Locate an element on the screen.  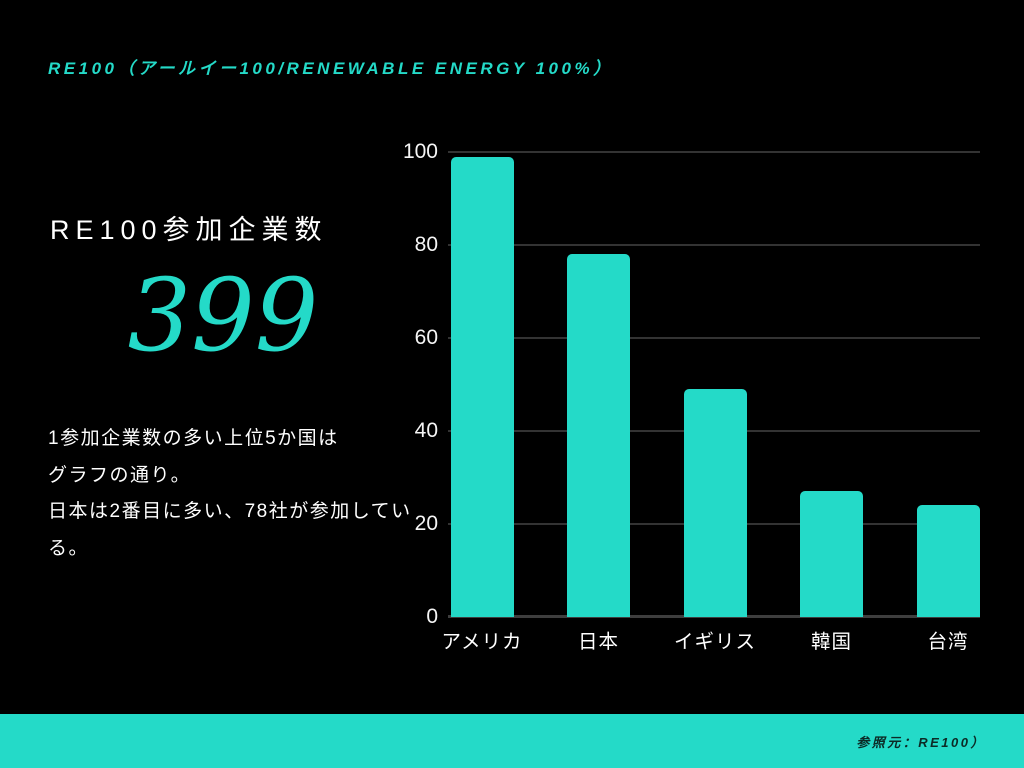
y-tick-label: 0 is located at coordinates (432, 616).